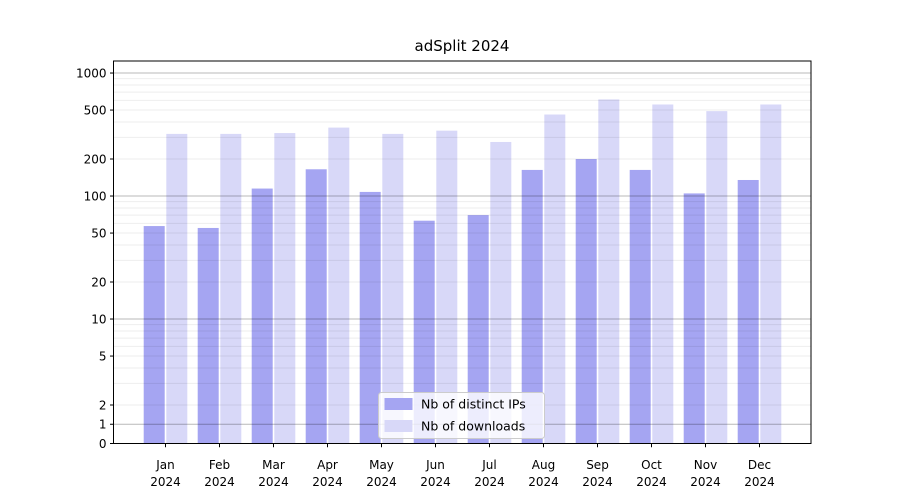 The height and width of the screenshot is (500, 900). Describe the element at coordinates (532, 306) in the screenshot. I see `bar-nb-of-distinct-ips-aug` at that location.